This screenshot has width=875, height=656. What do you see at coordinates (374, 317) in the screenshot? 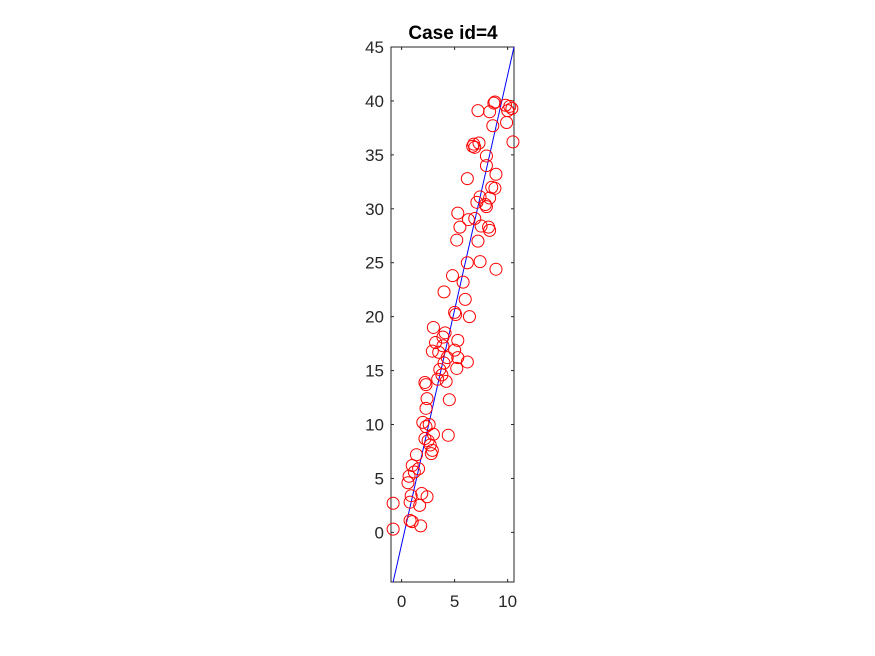
I see `y-tick-label: 20` at bounding box center [374, 317].